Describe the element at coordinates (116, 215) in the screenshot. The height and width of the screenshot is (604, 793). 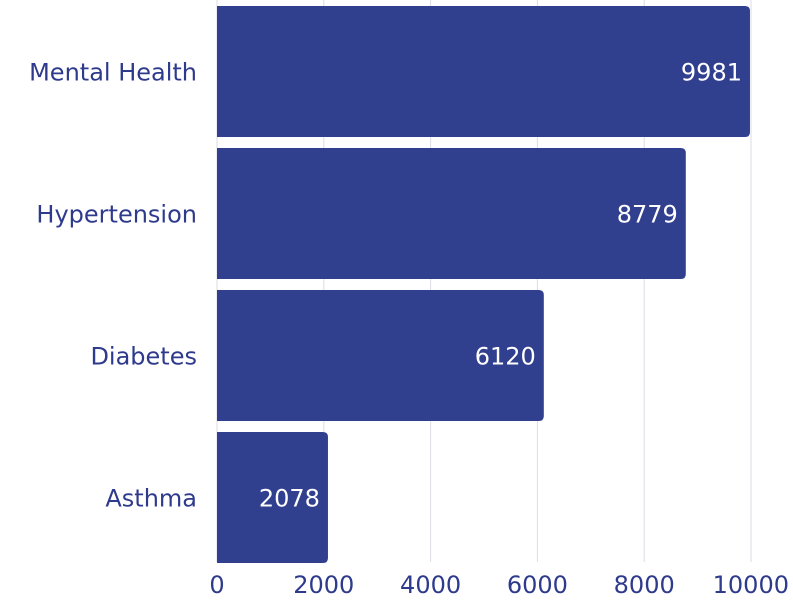
I see `category-label-hypertension: Hypertension` at that location.